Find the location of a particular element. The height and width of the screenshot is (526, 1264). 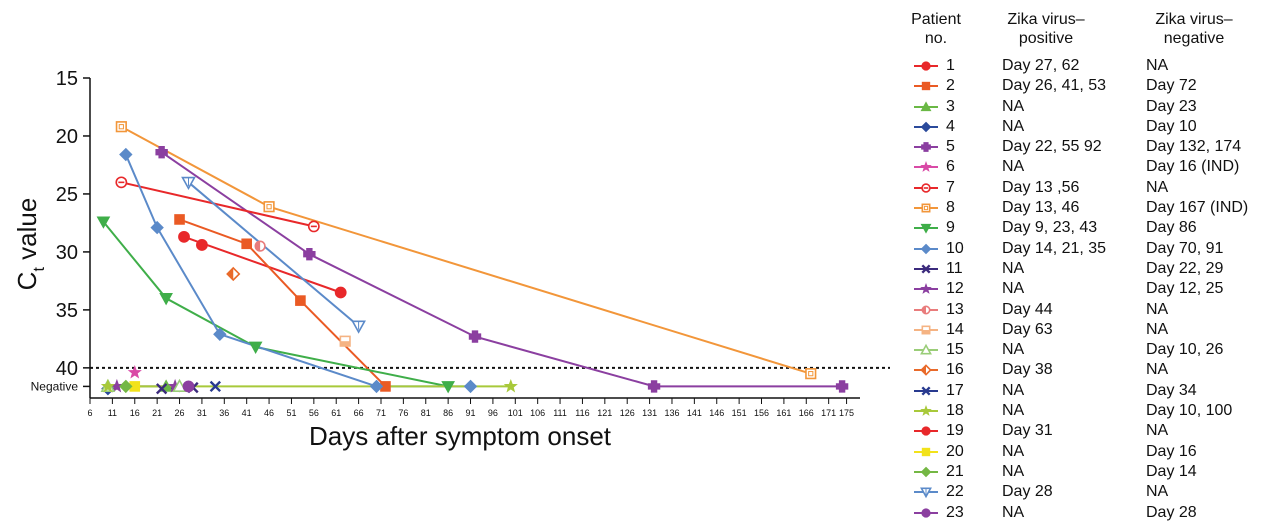

legend-patient-id: 5 is located at coordinates (950, 147).